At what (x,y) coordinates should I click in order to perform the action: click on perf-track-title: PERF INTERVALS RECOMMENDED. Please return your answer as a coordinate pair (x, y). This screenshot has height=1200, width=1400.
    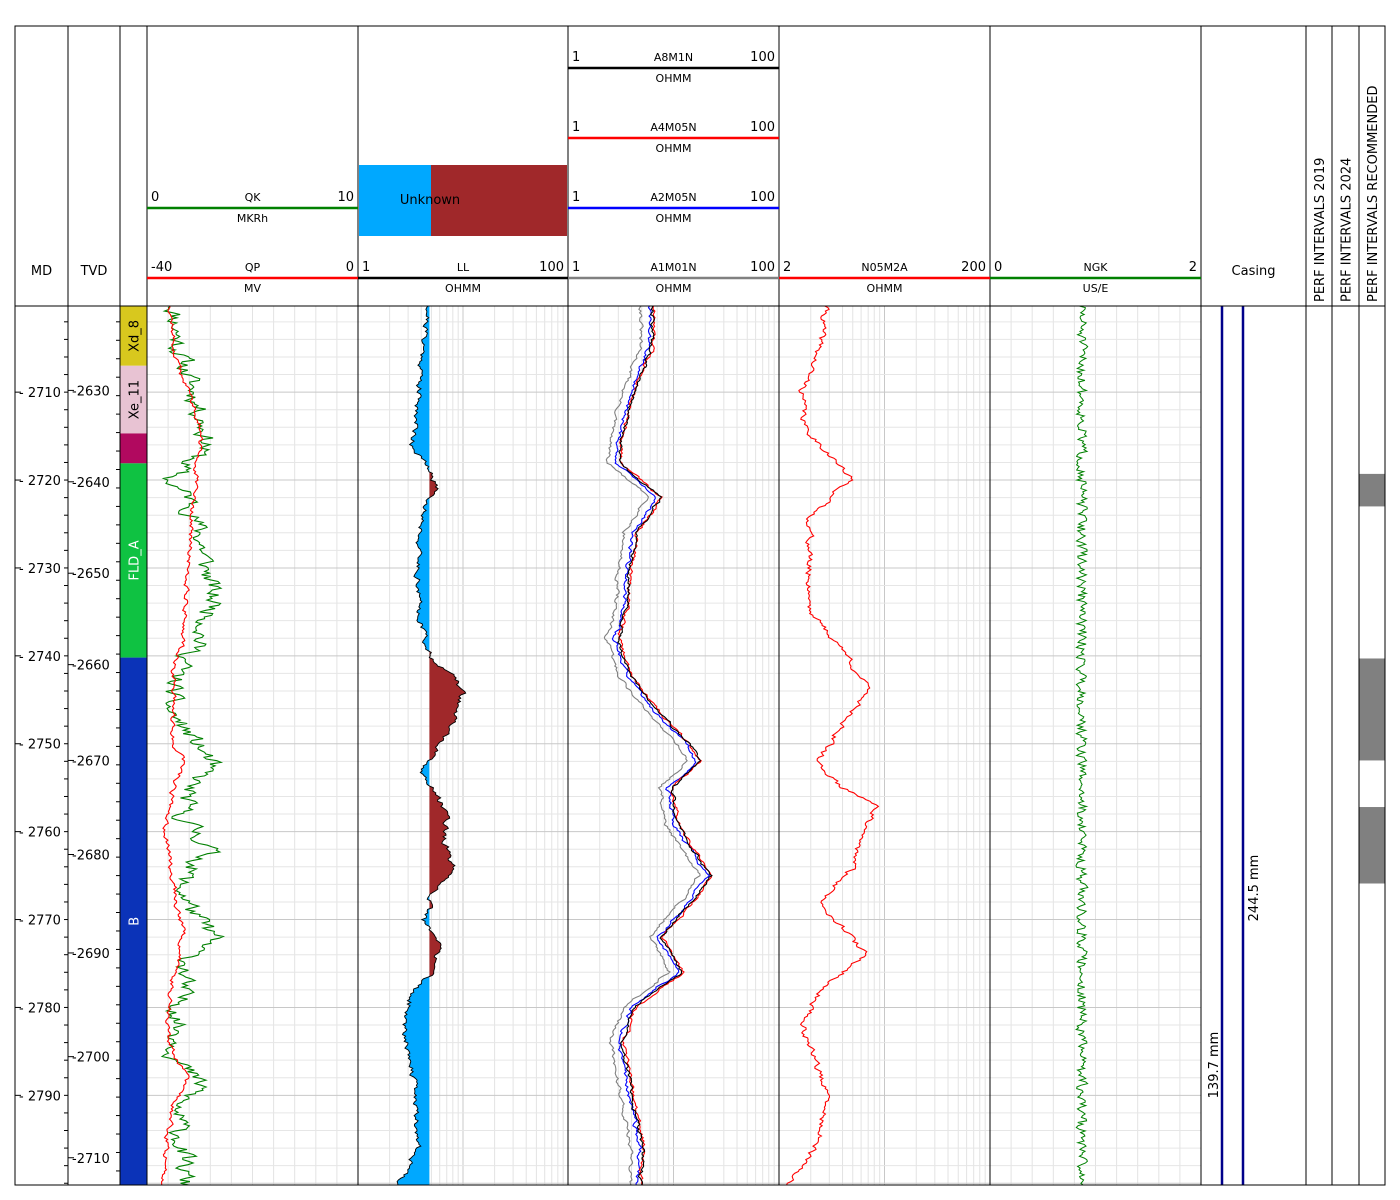
    Looking at the image, I should click on (1373, 194).